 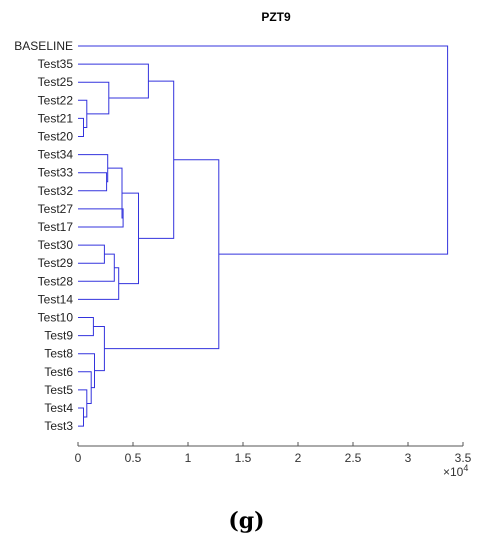 I want to click on leaf-label: Test29, so click(x=56, y=263).